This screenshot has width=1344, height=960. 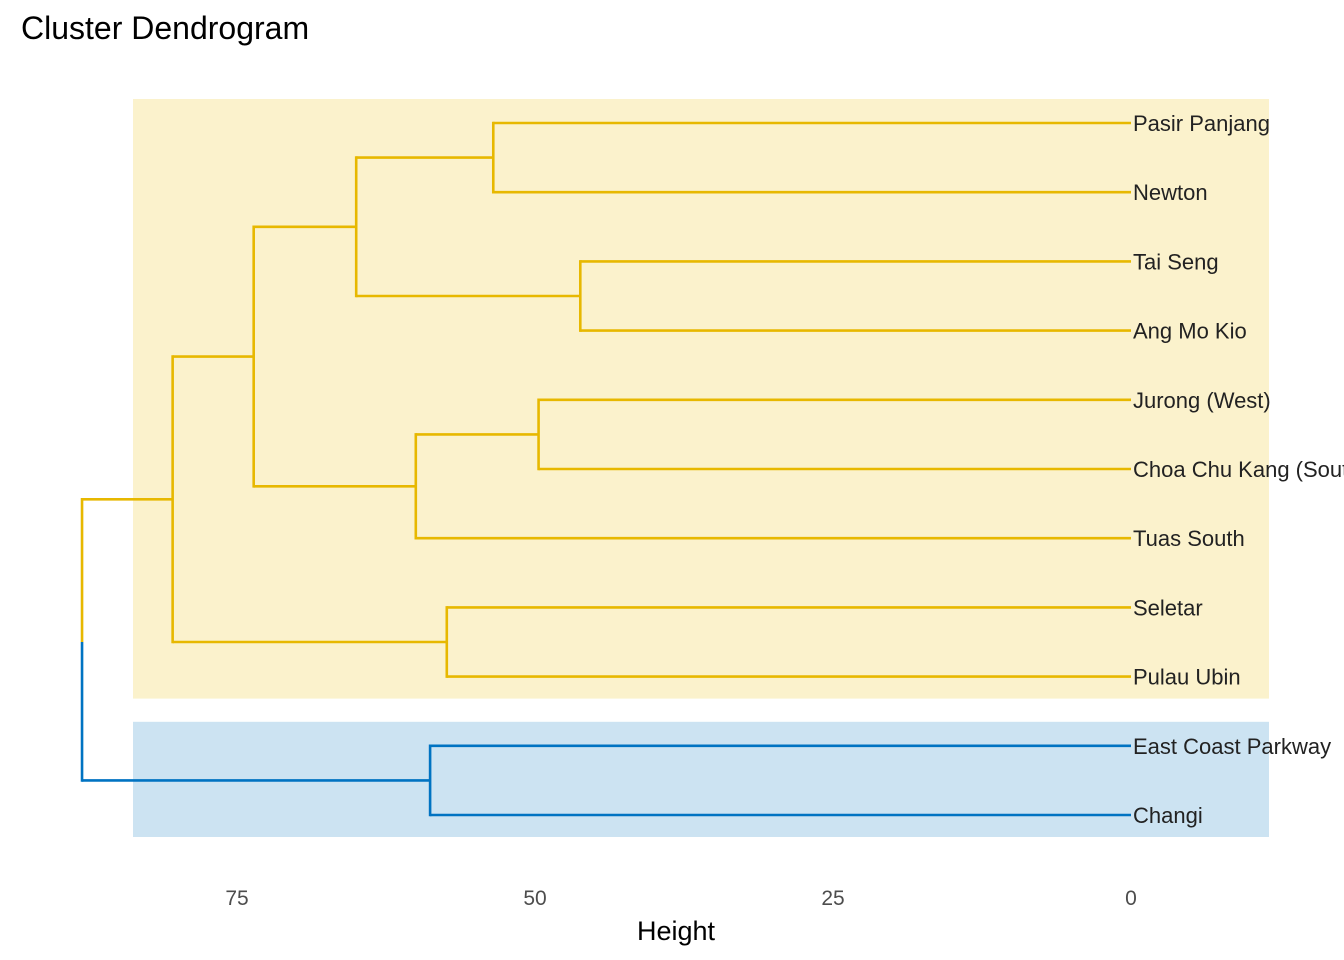 What do you see at coordinates (1168, 607) in the screenshot?
I see `leaf-label-seletar: Seletar` at bounding box center [1168, 607].